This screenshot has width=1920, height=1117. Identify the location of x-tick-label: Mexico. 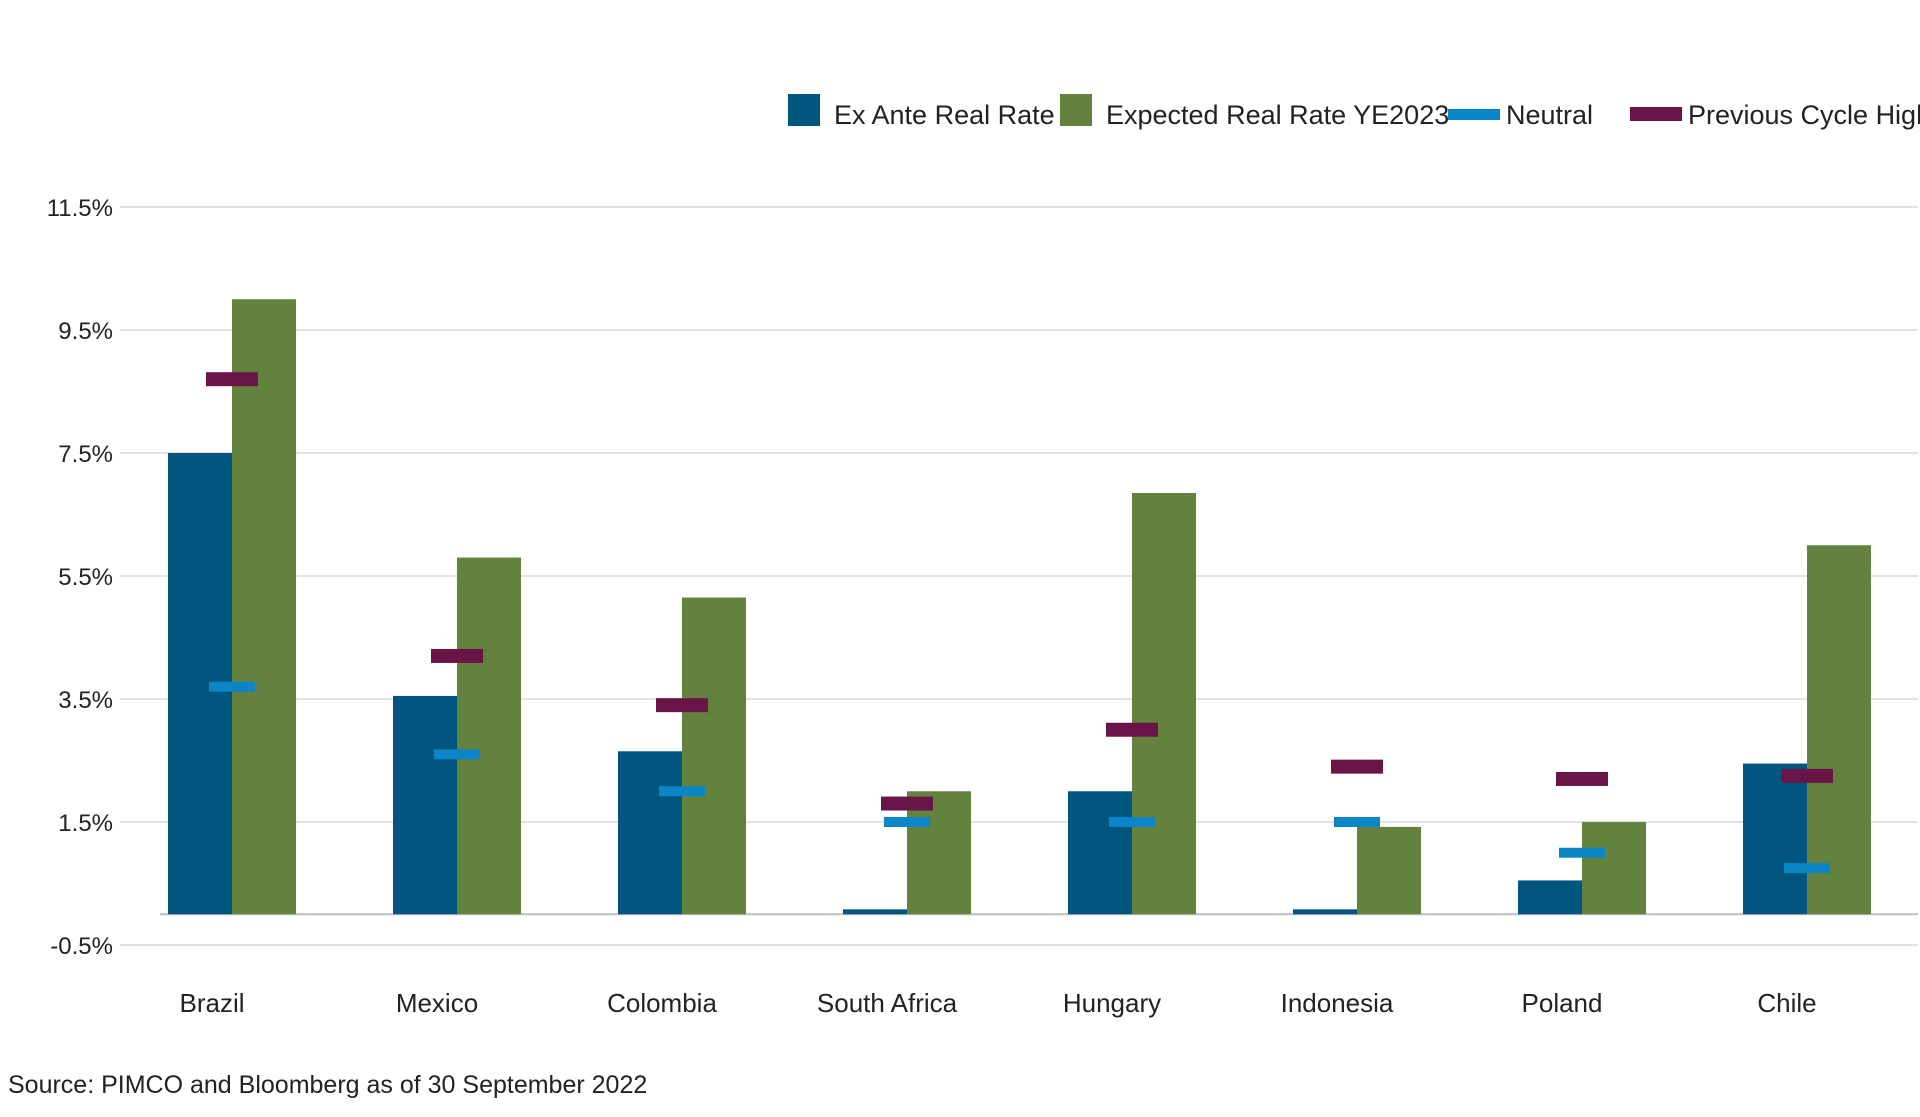
(437, 1003).